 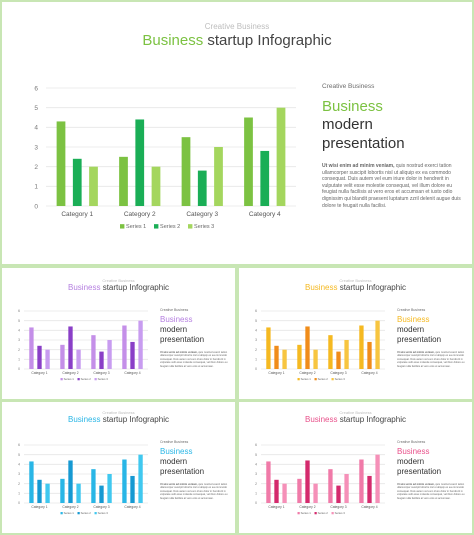 I want to click on side-heading: Business, so click(x=176, y=319).